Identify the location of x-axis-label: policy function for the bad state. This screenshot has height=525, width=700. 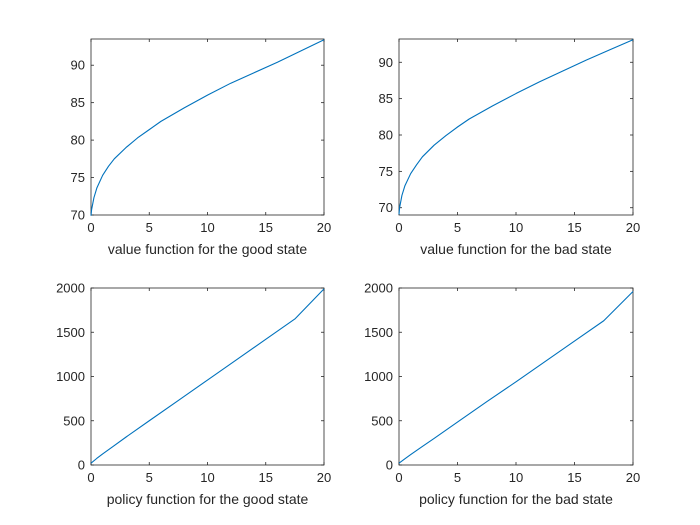
(516, 499).